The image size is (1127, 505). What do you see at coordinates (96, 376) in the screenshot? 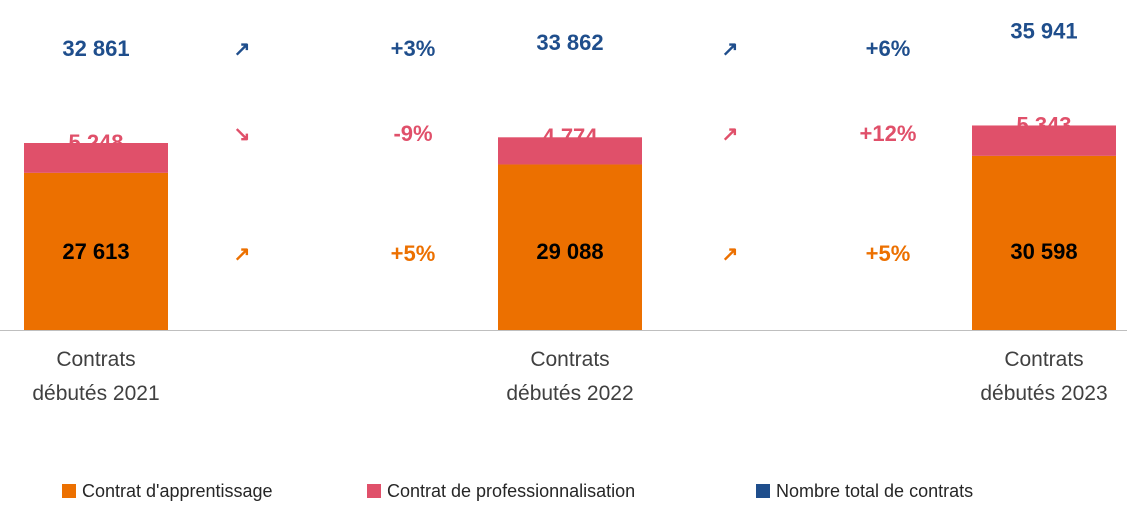
I see `x-tick-label: Contrats débutés 2021` at bounding box center [96, 376].